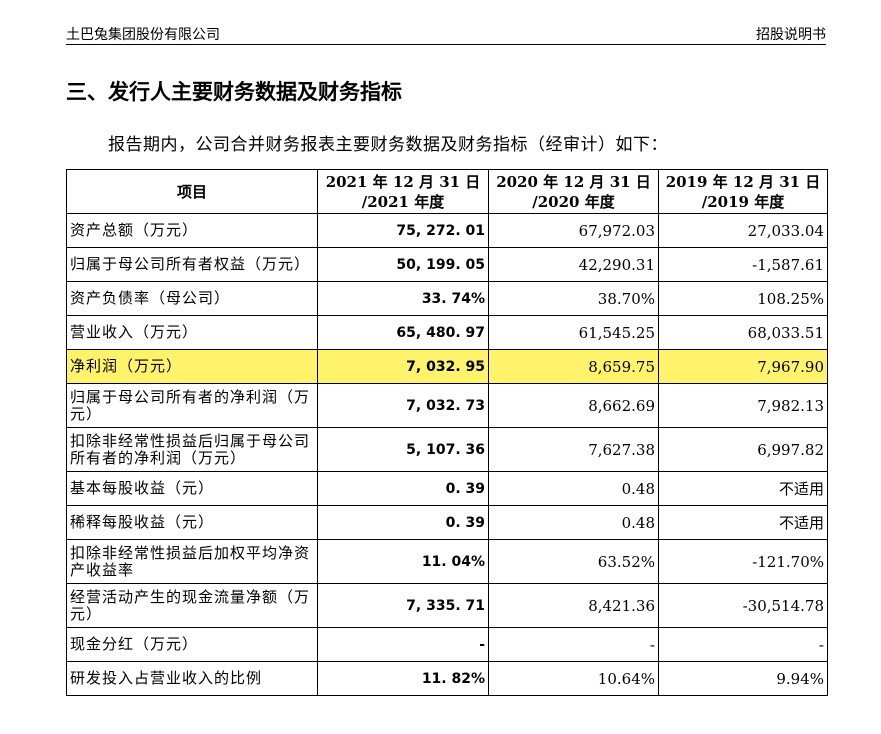 The height and width of the screenshot is (734, 881). Describe the element at coordinates (446, 34) in the screenshot. I see `page-header: 土巴兔集团股份有限公司 招股说明书` at that location.